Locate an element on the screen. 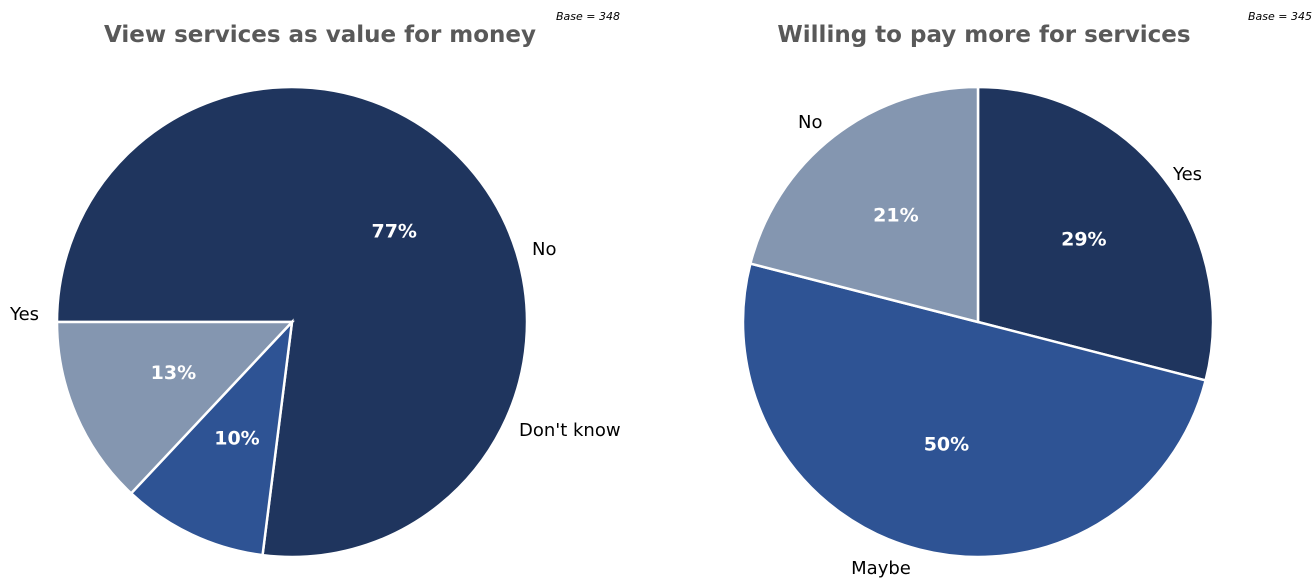 The height and width of the screenshot is (579, 1312). slice-value-label: 13% is located at coordinates (173, 373).